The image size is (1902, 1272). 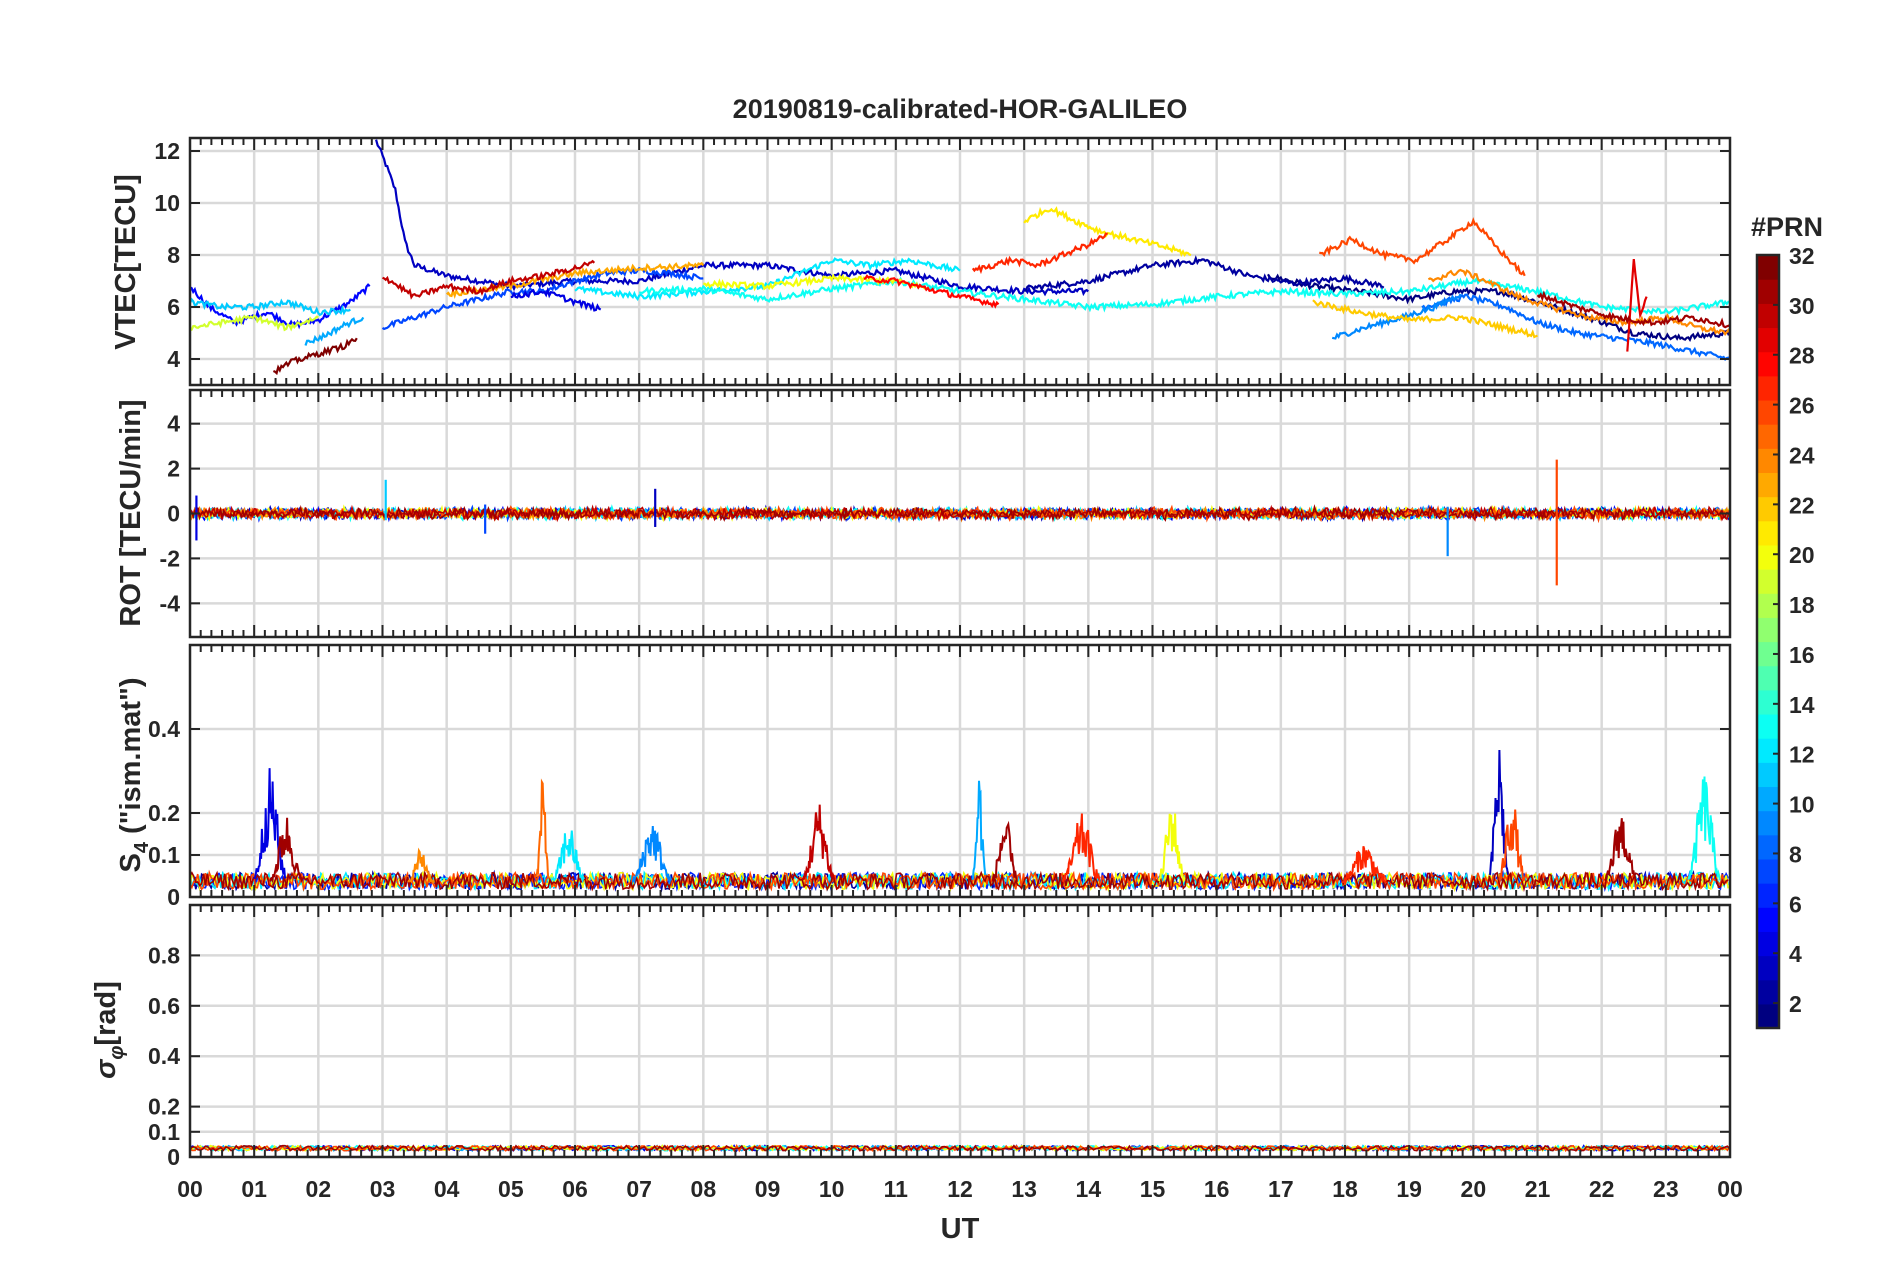 What do you see at coordinates (1024, 1189) in the screenshot?
I see `x-tick-label: 13` at bounding box center [1024, 1189].